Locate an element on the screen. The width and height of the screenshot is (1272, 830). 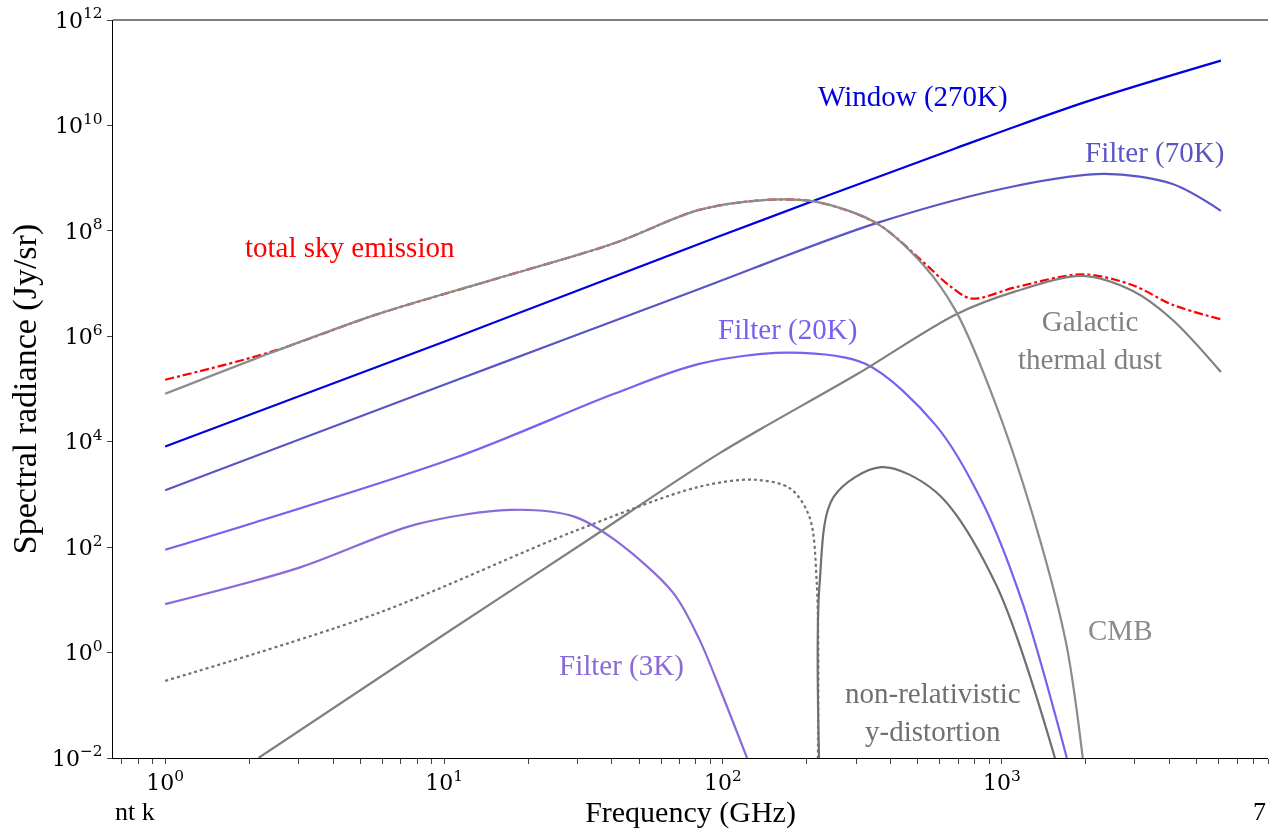
series-label: Galactic thermal dust is located at coordinates (1090, 340).